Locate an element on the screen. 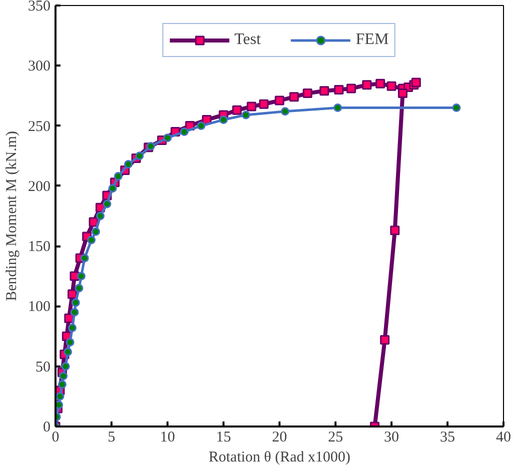 This screenshot has height=475, width=523. y-tick-label: 300 is located at coordinates (39, 66).